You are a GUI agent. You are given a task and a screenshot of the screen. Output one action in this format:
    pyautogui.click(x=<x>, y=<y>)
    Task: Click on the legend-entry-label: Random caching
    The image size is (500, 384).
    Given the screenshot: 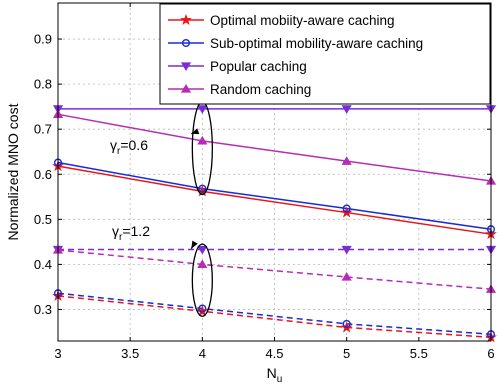 What is the action you would take?
    pyautogui.click(x=260, y=89)
    